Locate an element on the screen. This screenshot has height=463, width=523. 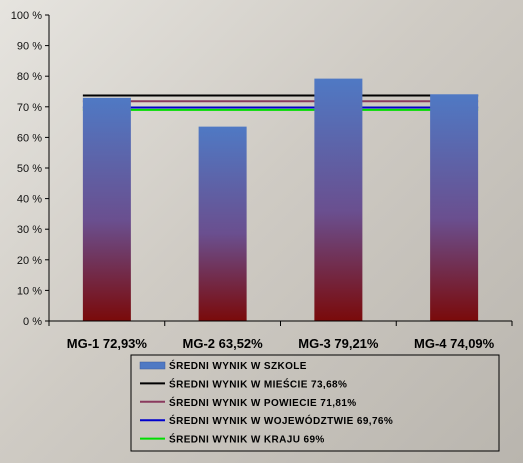
legend-label: ŚREDNI WYNIK W WOJEWÓDZTWIE 69,76% is located at coordinates (281, 420).